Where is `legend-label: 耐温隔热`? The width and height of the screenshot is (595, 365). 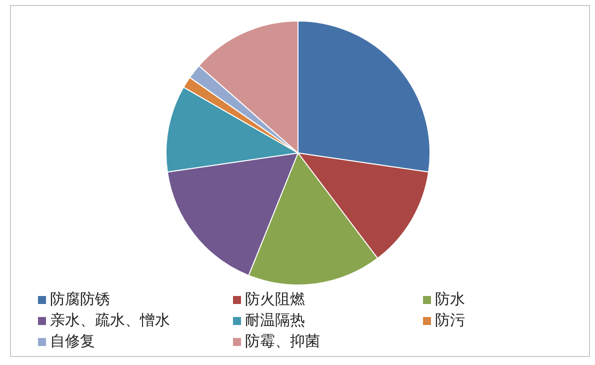
legend-label: 耐温隔热 is located at coordinates (275, 320).